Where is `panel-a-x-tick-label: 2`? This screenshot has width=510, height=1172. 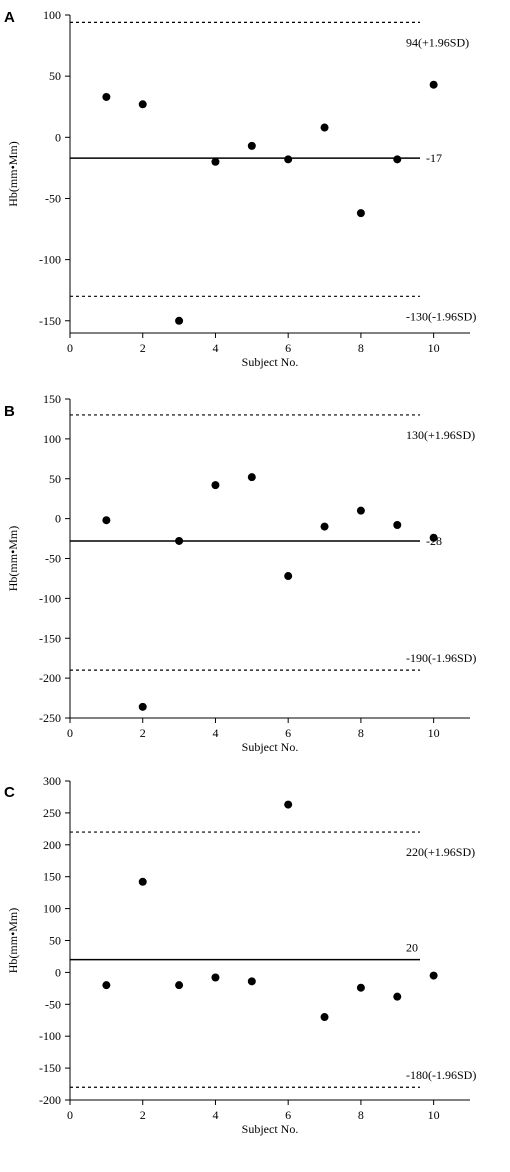 panel-a-x-tick-label: 2 is located at coordinates (143, 348).